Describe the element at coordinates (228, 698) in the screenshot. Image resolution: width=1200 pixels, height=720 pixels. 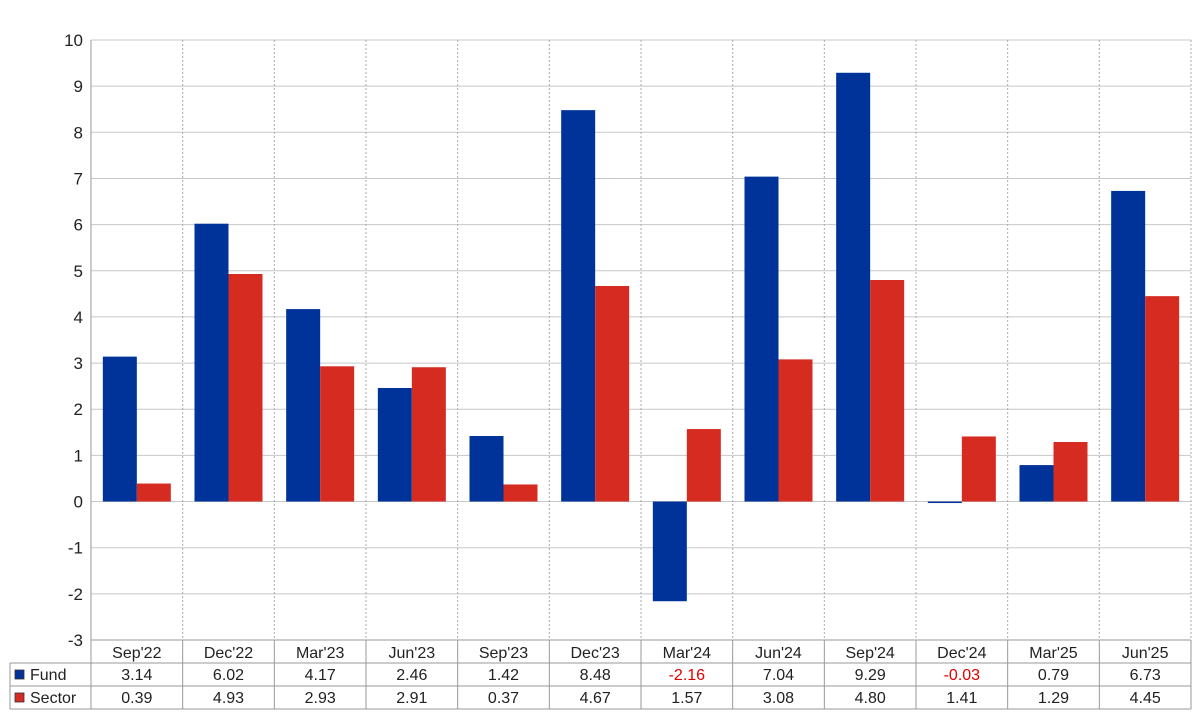
I see `data-label: 4.93` at that location.